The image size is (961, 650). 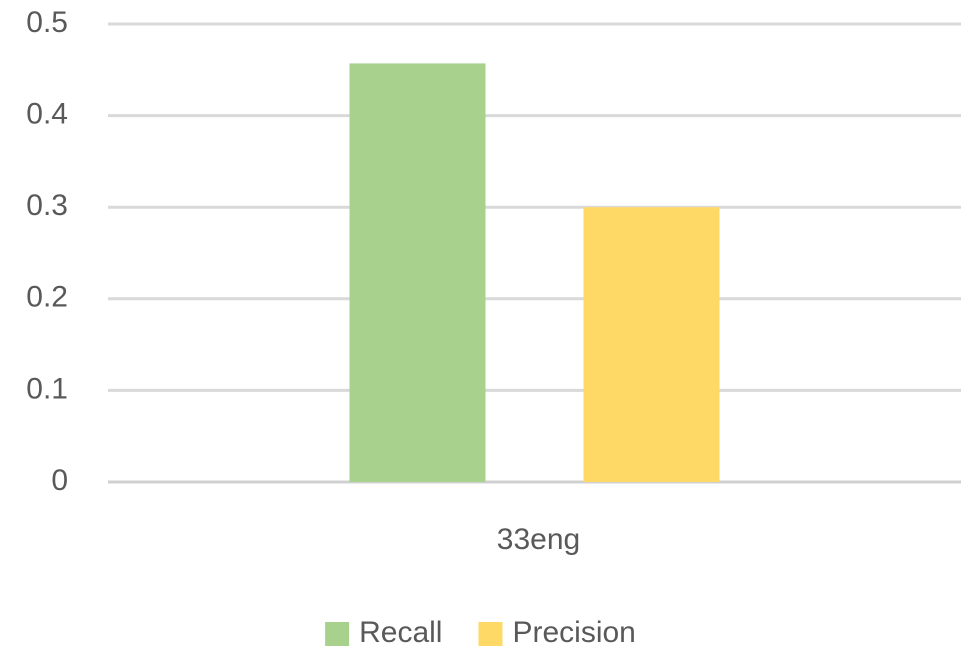 What do you see at coordinates (47, 22) in the screenshot?
I see `y-tick-label: 0.5` at bounding box center [47, 22].